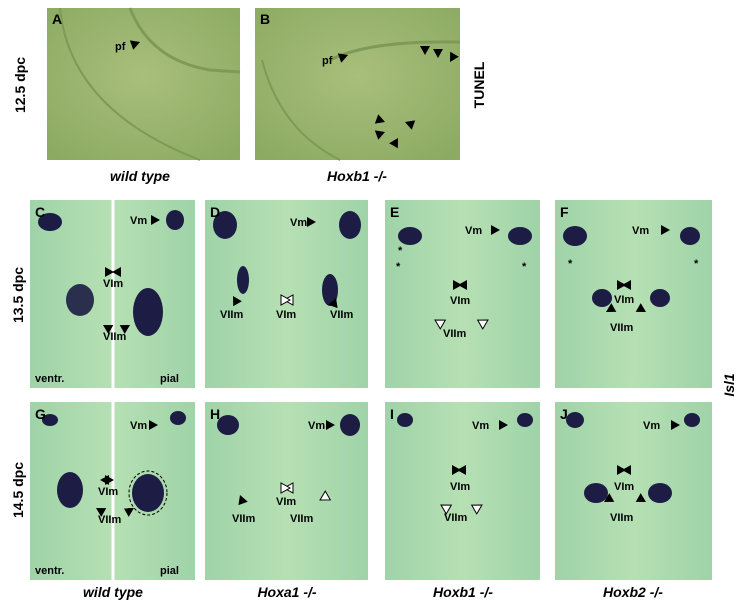 Image resolution: width=740 pixels, height=607 pixels. Describe the element at coordinates (57, 19) in the screenshot. I see `panel-letter: A` at that location.